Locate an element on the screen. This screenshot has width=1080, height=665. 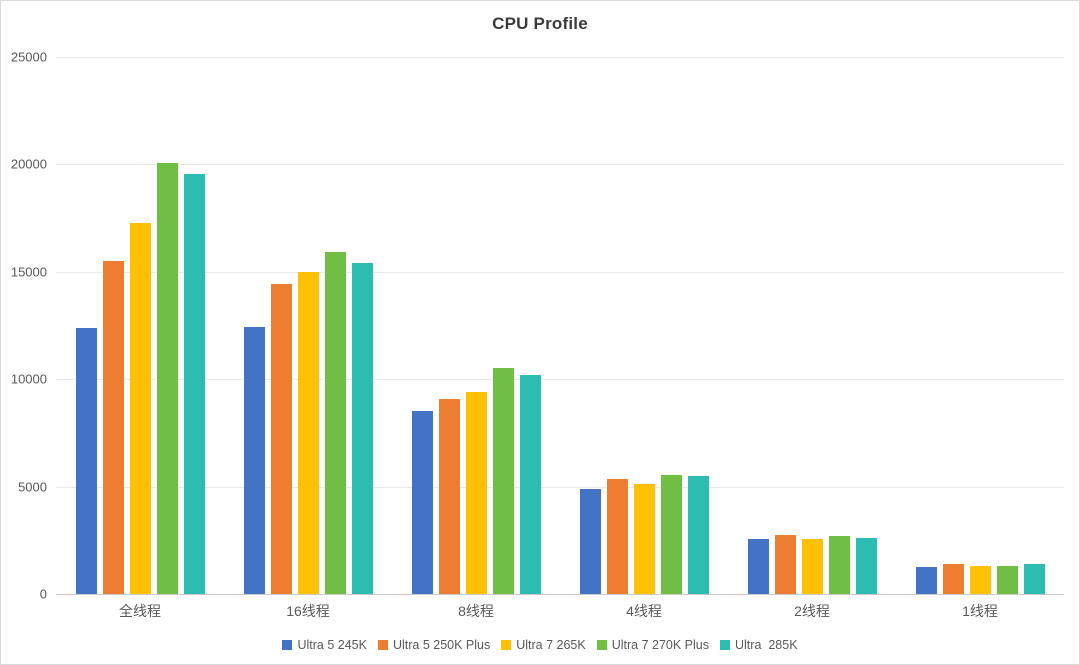
y-axis-tick-label: 5000 is located at coordinates (32, 487).